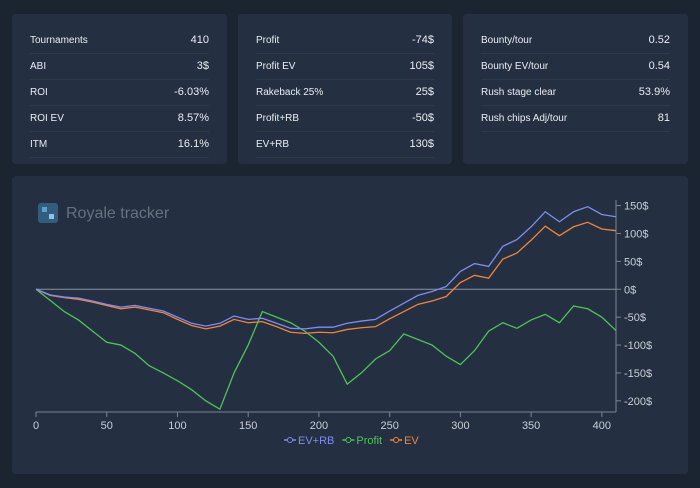 The width and height of the screenshot is (700, 488). Describe the element at coordinates (107, 426) in the screenshot. I see `x-tick-label: 50` at that location.